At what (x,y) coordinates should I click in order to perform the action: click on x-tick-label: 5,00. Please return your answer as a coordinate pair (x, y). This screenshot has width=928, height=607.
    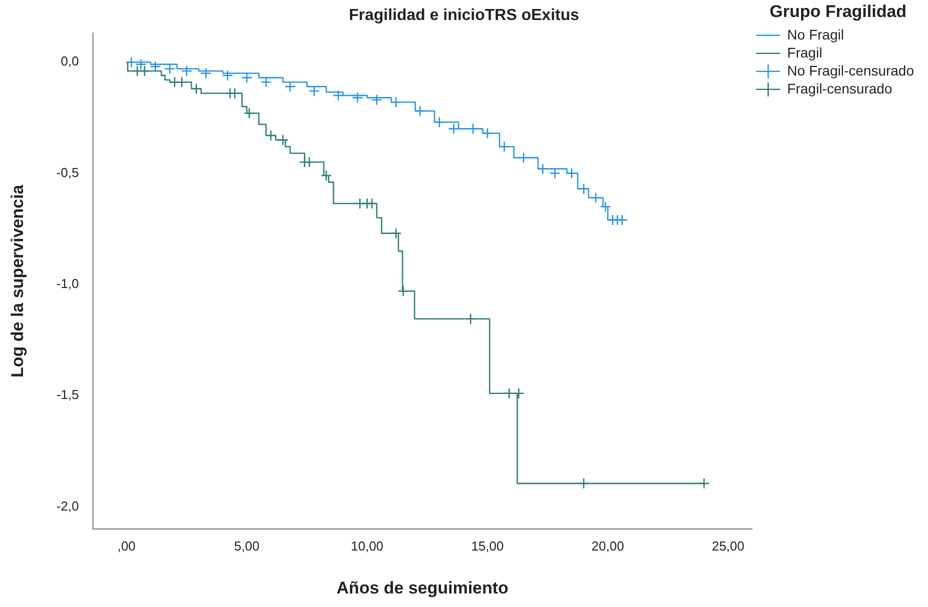
    Looking at the image, I should click on (247, 546).